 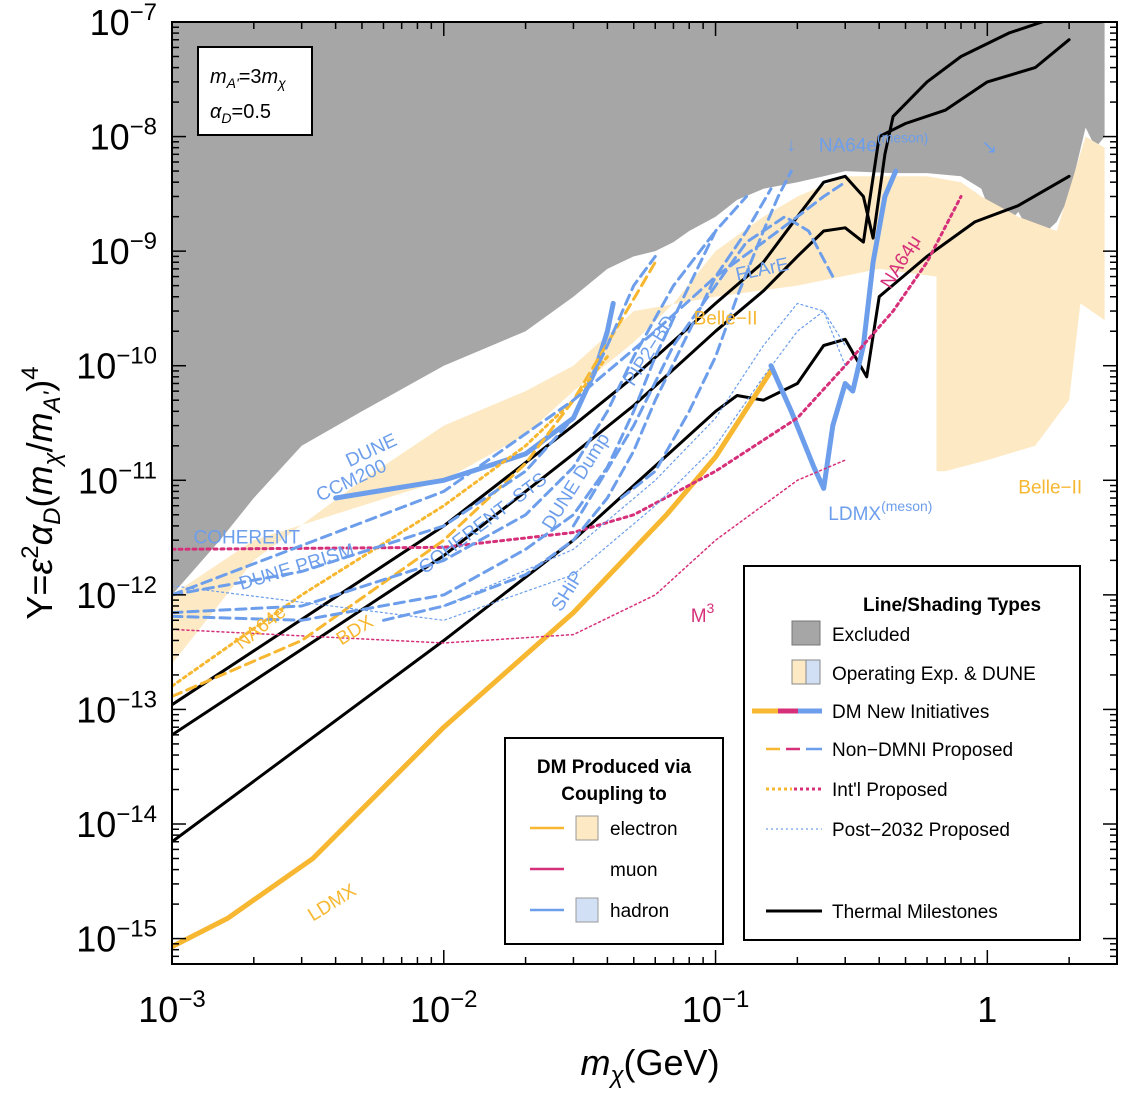 What do you see at coordinates (41, 492) in the screenshot?
I see `y-axis-label: Y=ε2αD(mχ/mA')4` at bounding box center [41, 492].